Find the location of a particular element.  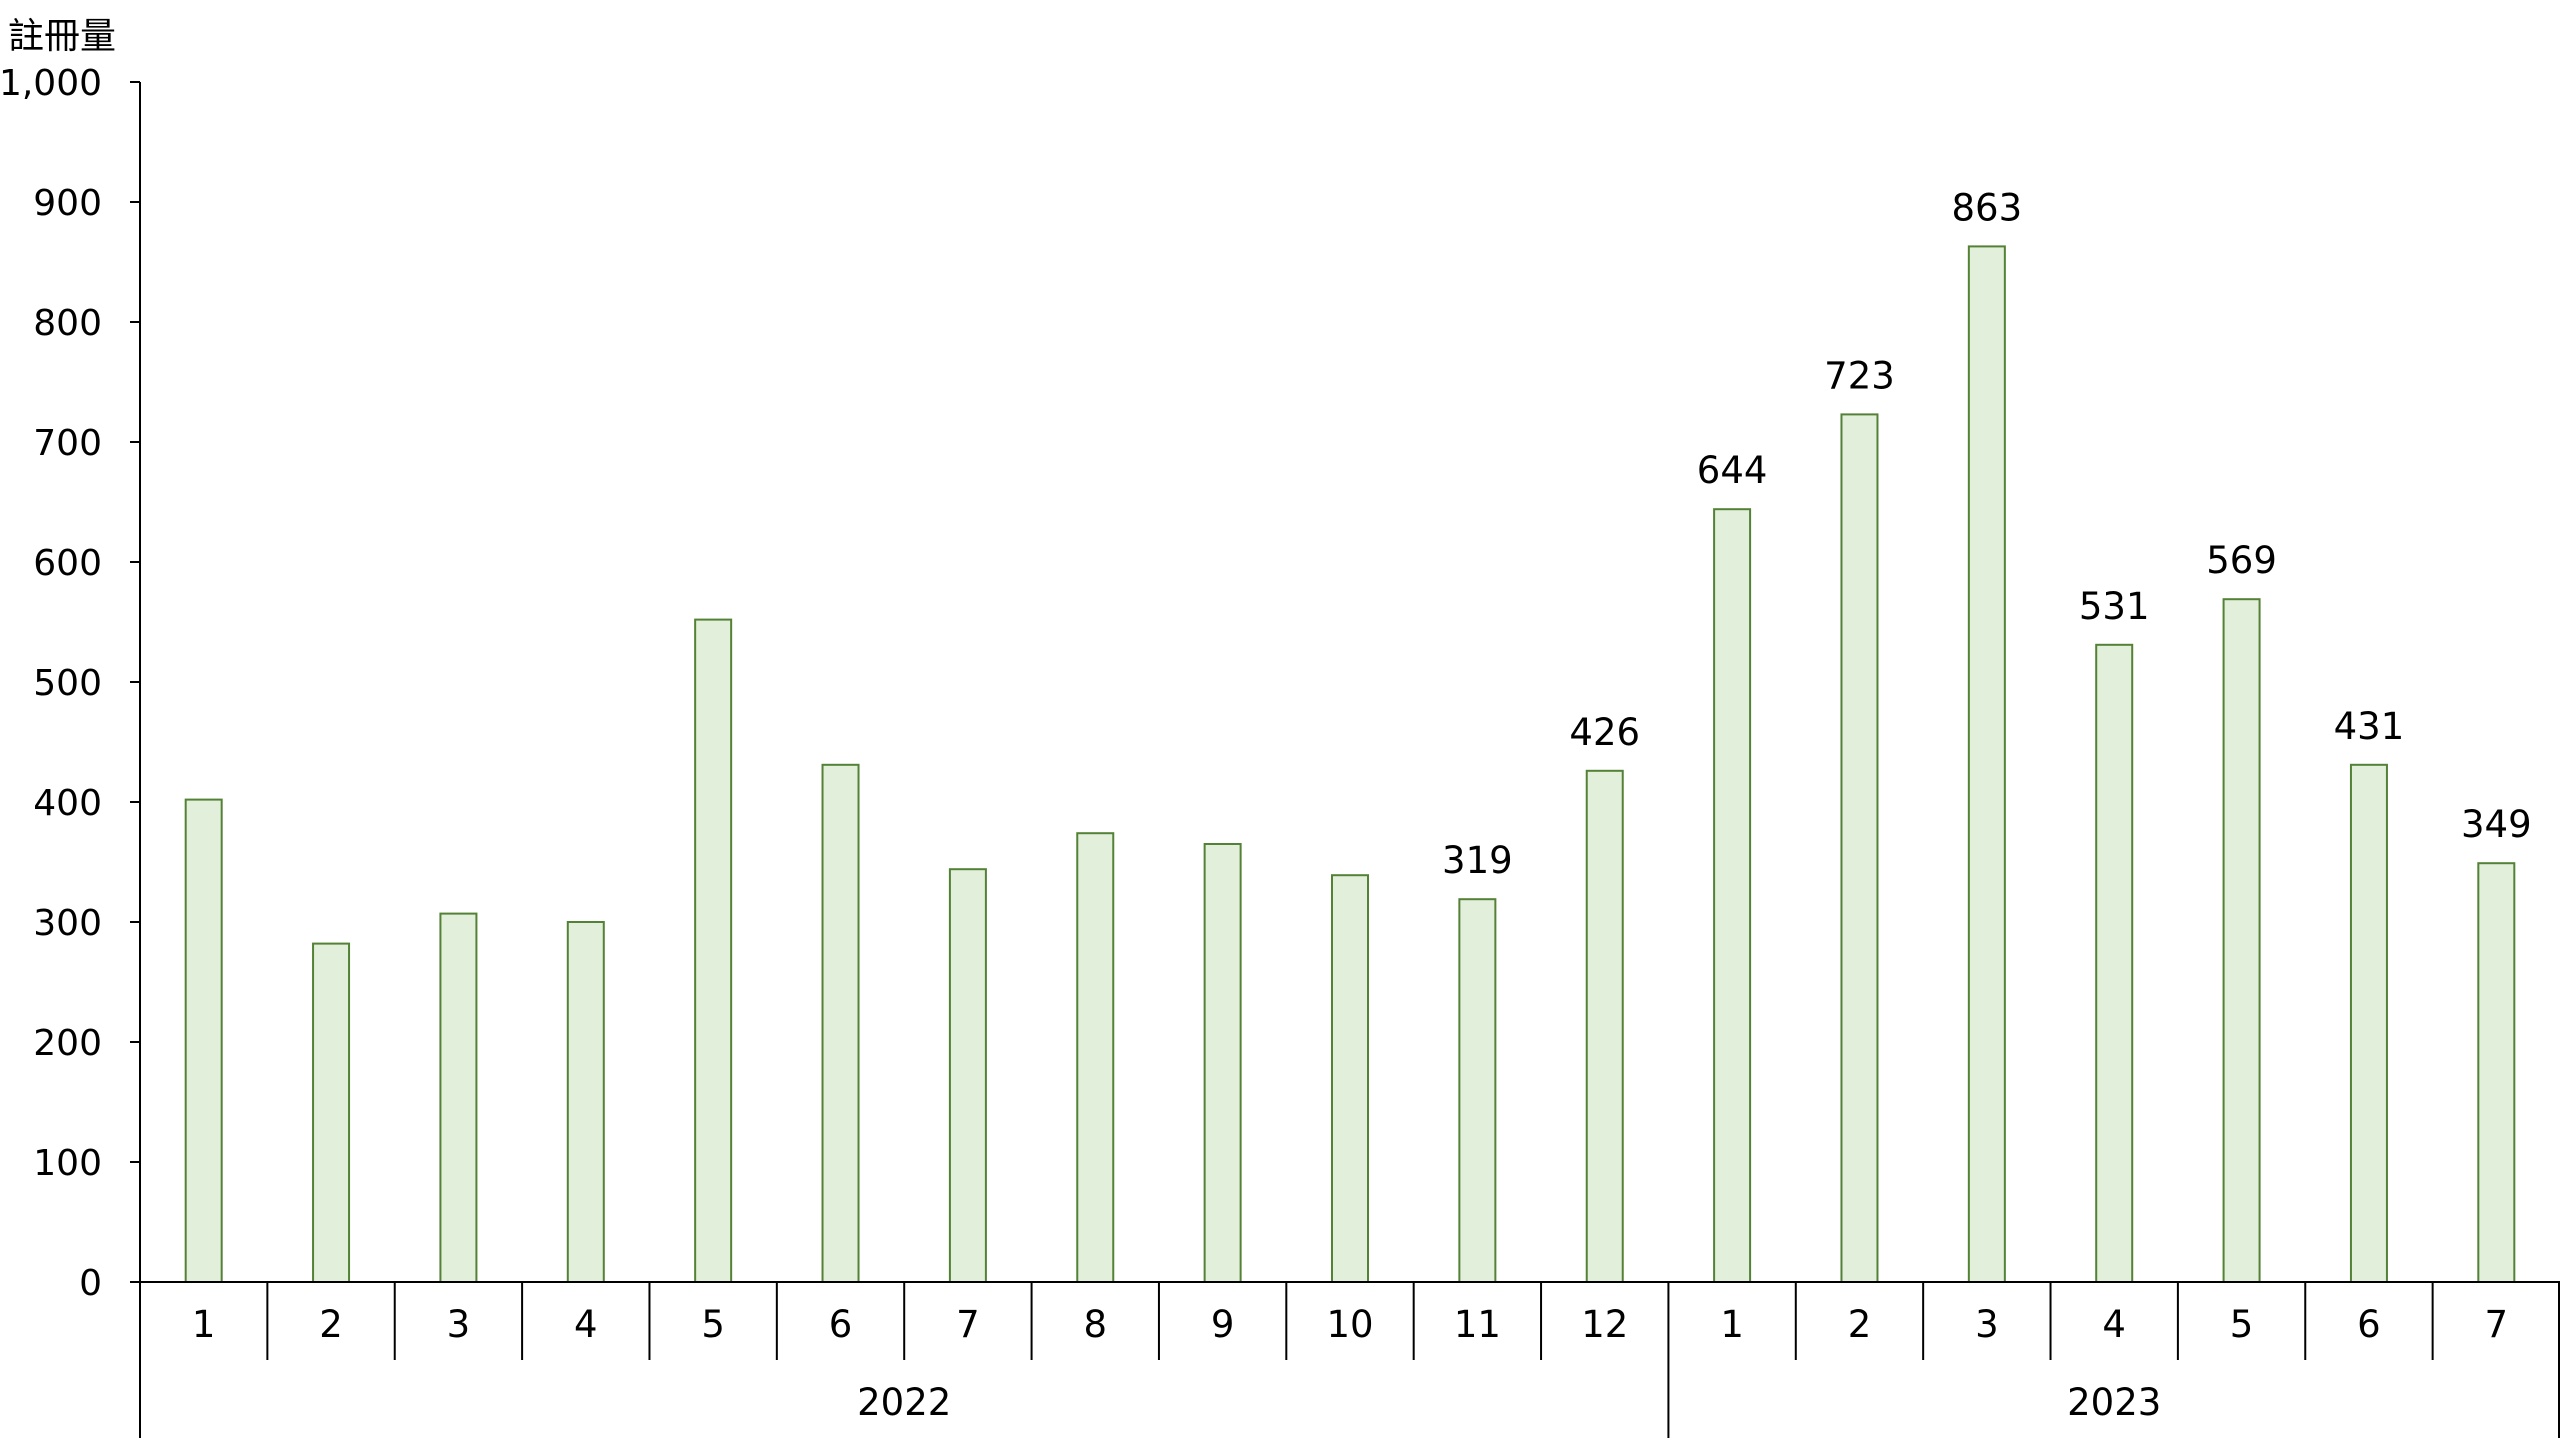

y-axis: 0 100 200 300 400 500 600 700 800 900 1,000 is located at coordinates (70, 683).